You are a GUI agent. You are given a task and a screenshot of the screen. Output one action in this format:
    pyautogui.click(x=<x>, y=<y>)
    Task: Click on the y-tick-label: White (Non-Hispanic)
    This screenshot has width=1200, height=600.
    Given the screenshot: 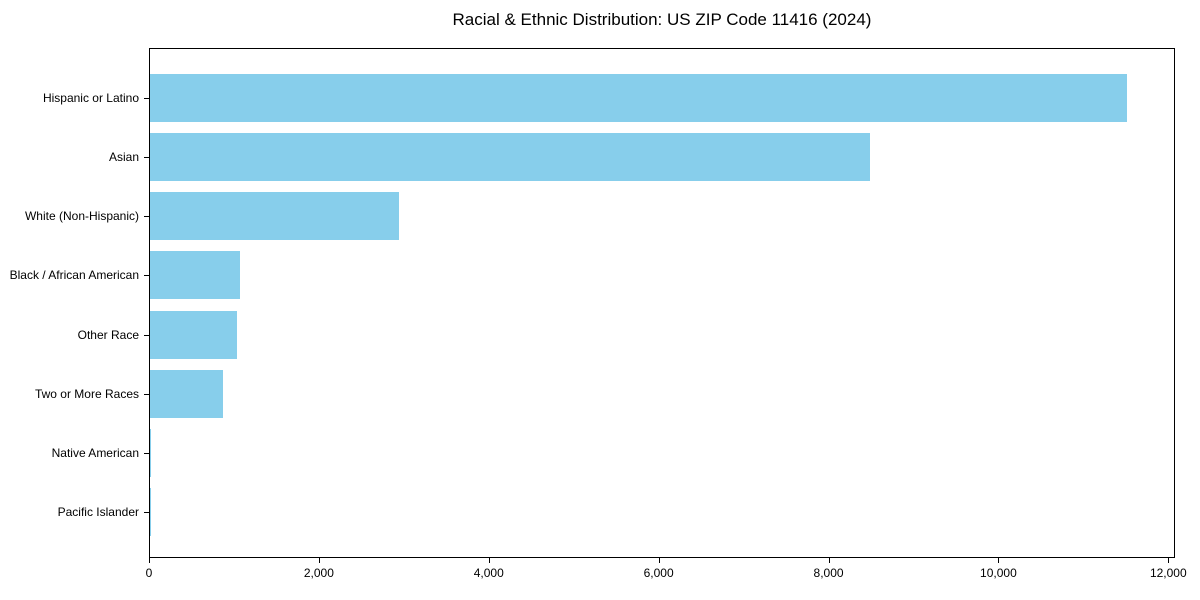 What is the action you would take?
    pyautogui.click(x=81, y=216)
    